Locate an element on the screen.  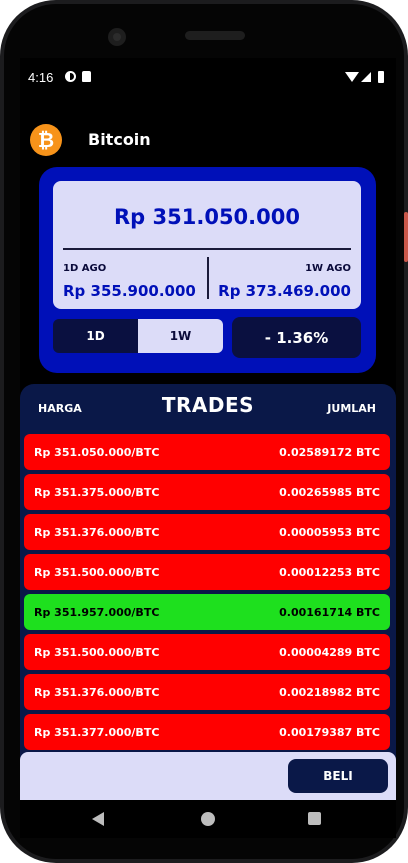
trade-amount: 0.00005953 BTC is located at coordinates (329, 532).